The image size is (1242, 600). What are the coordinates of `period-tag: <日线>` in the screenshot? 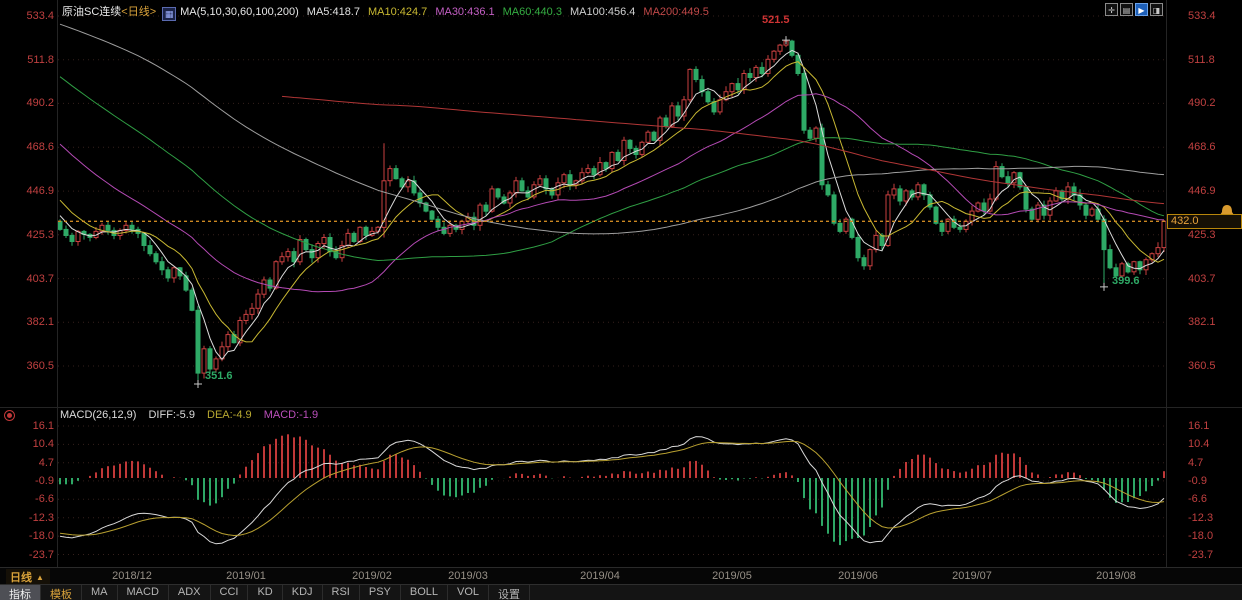 It's located at (139, 12).